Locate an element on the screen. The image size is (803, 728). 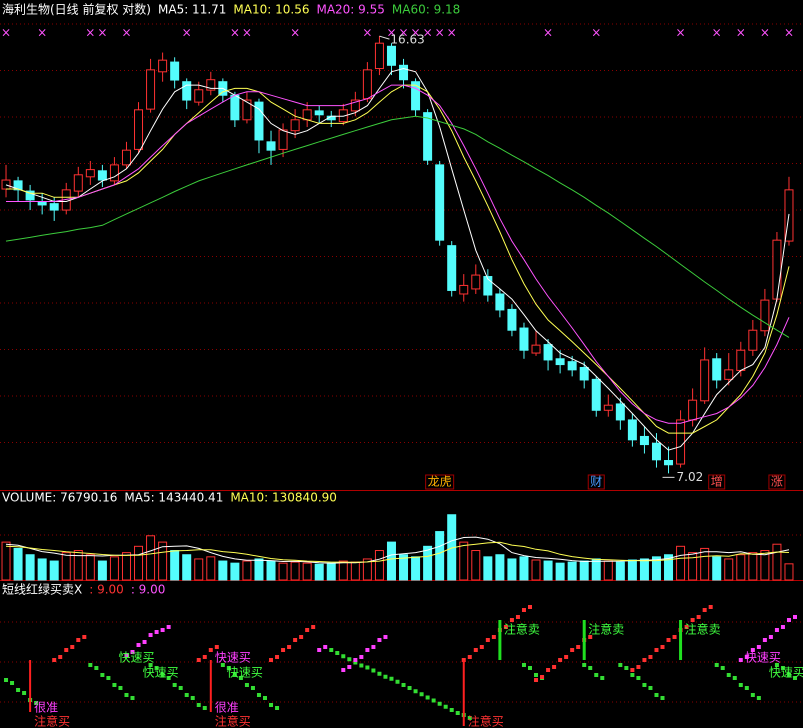
high-label: 16.63 is located at coordinates (407, 40).